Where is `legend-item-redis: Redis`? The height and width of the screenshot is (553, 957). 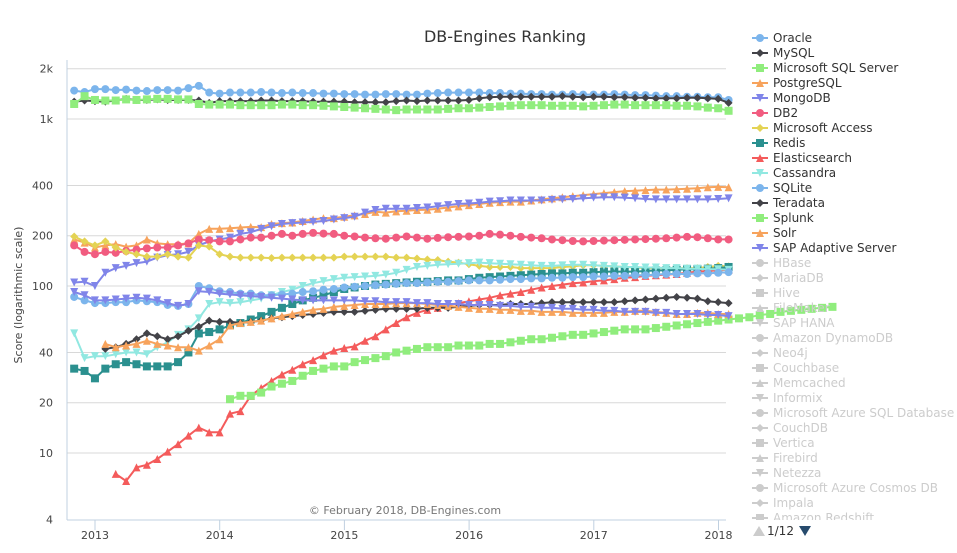 legend-item-redis: Redis is located at coordinates (778, 143).